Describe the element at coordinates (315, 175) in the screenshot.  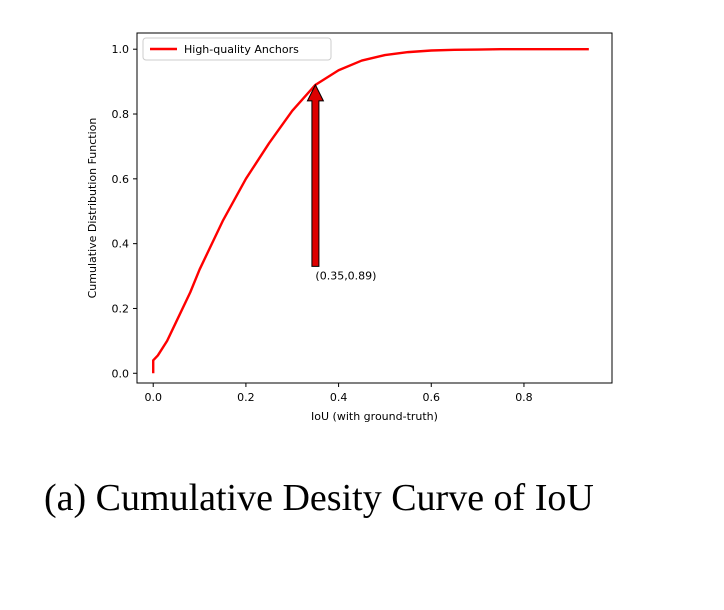
I see `annotation-arrow` at that location.